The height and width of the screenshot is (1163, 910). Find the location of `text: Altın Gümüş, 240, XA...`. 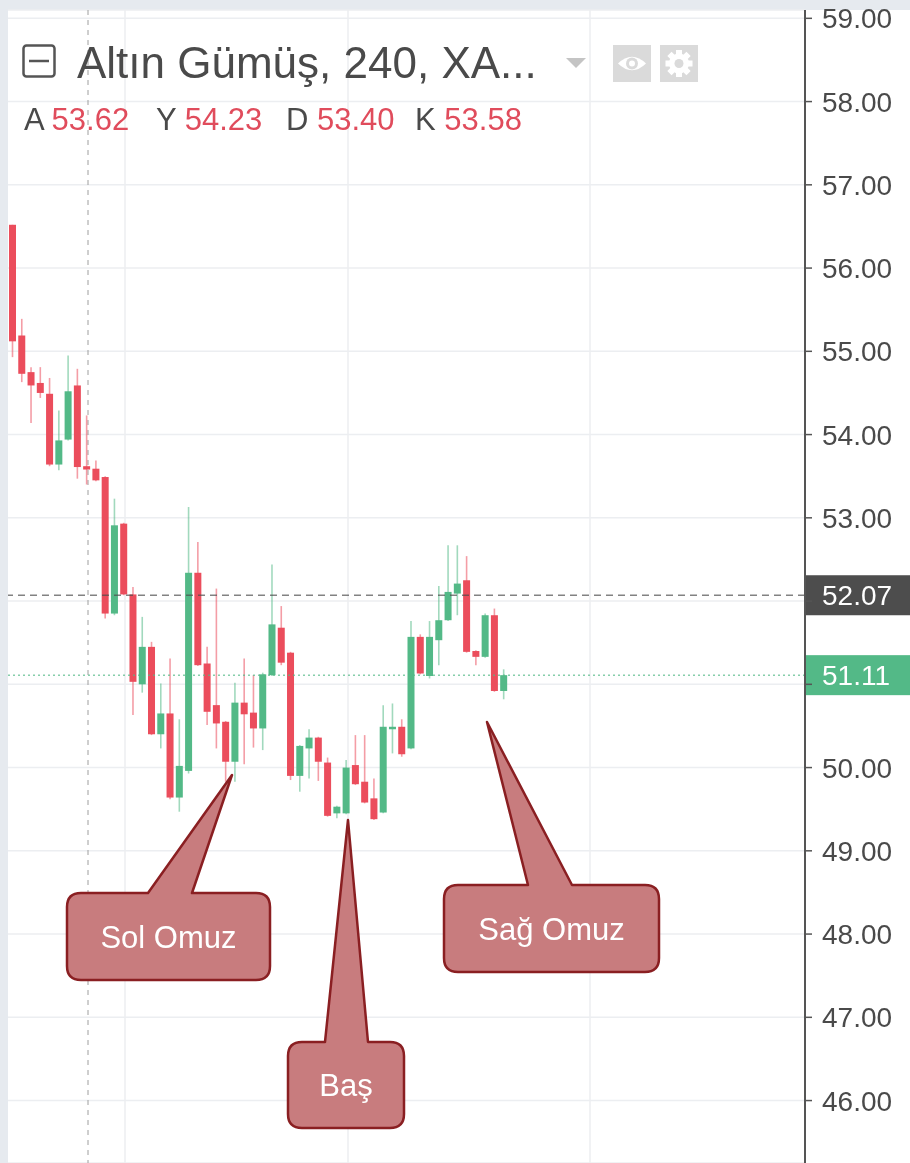

text: Altın Gümüş, 240, XA... is located at coordinates (307, 62).